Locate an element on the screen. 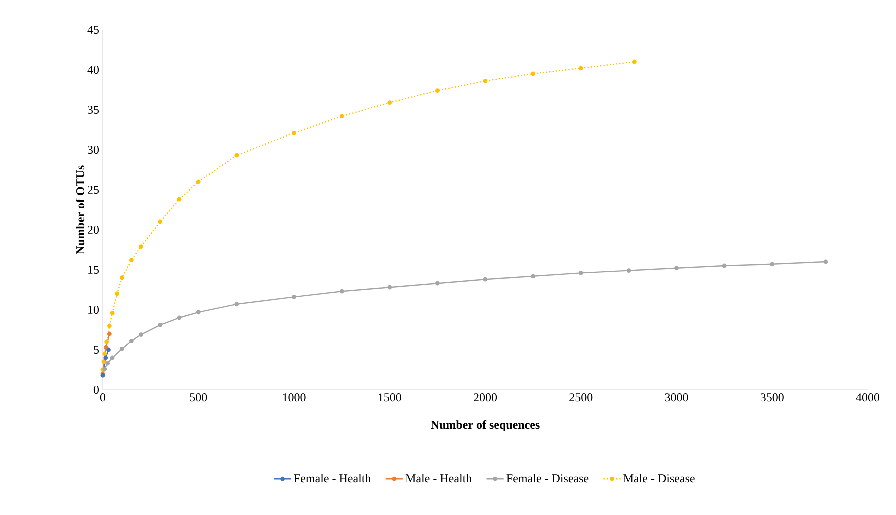 This screenshot has height=515, width=896. y-tick-label: 0 is located at coordinates (97, 390).